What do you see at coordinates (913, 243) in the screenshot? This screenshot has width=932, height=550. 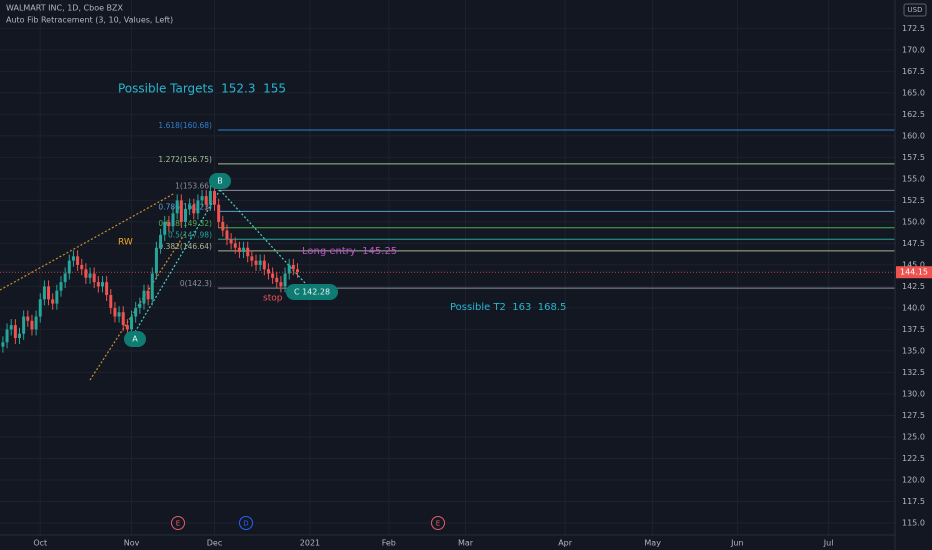 I see `y-tick-label: 147.5` at bounding box center [913, 243].